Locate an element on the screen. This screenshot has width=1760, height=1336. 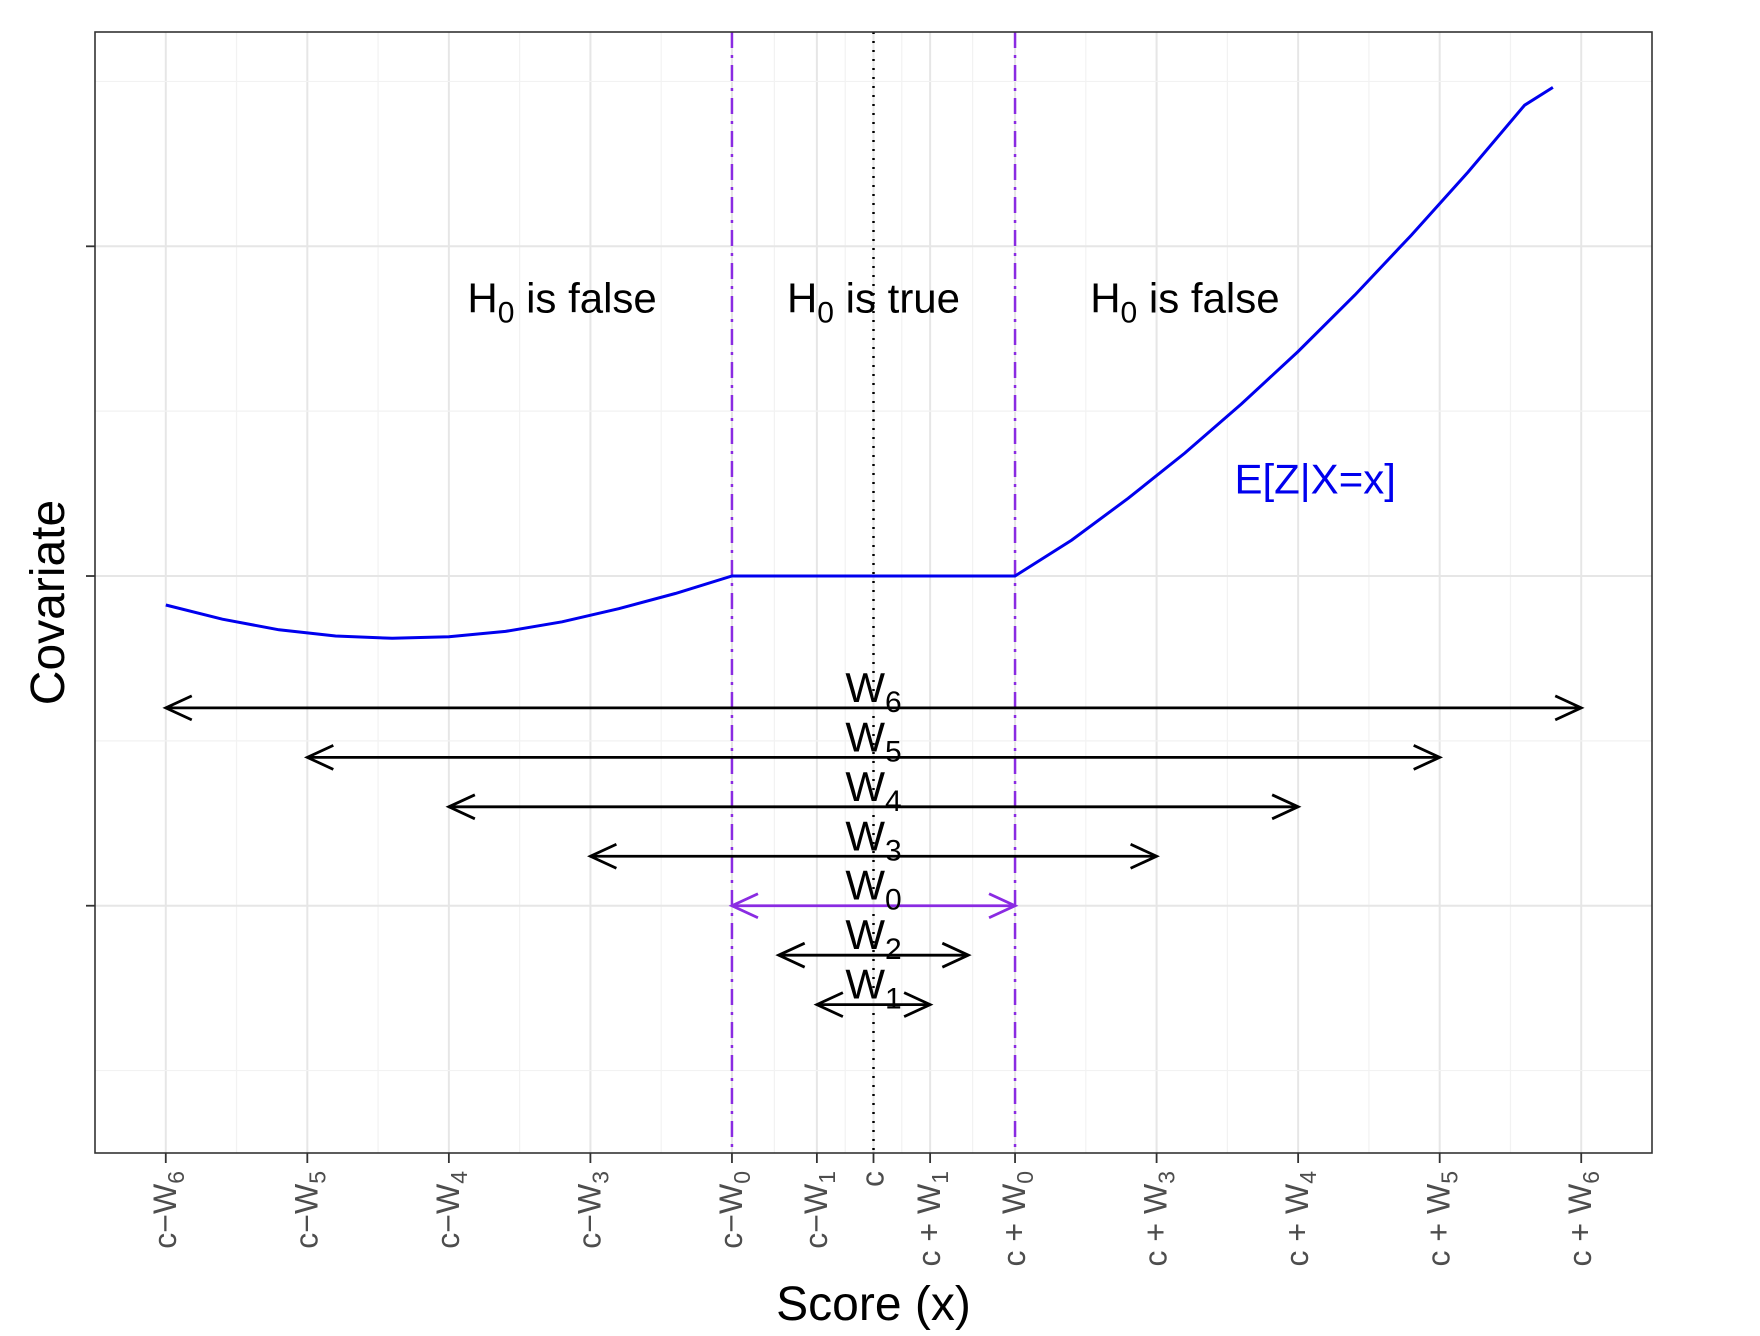
window-label: W4 is located at coordinates (873, 790).